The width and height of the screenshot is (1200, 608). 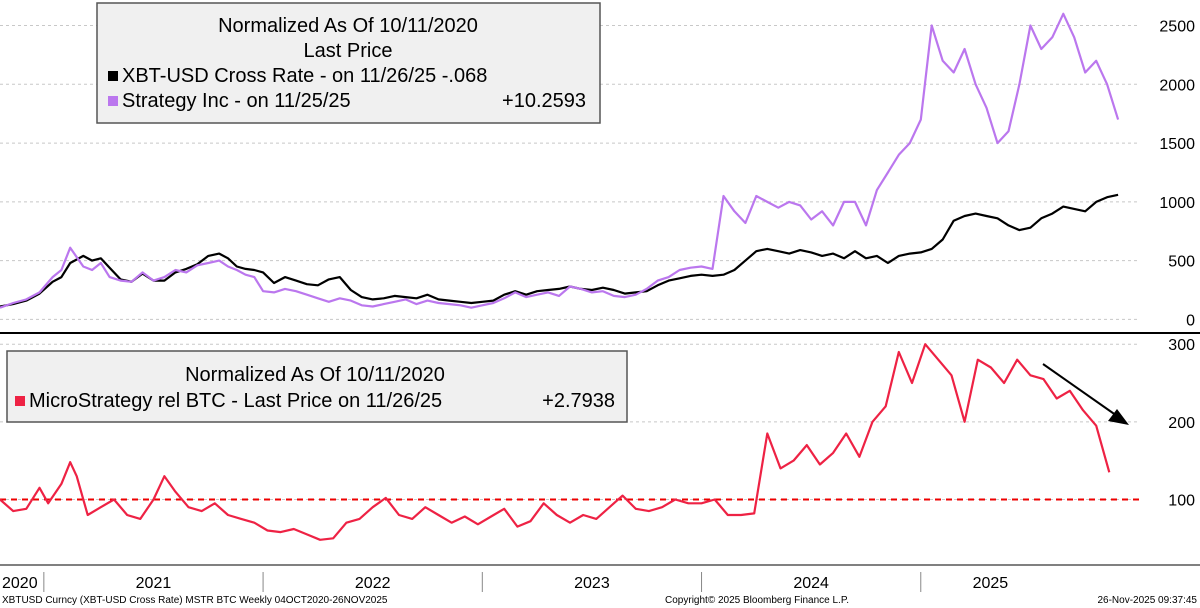 I want to click on bottom-ytick-label-100: 100, so click(x=1181, y=500).